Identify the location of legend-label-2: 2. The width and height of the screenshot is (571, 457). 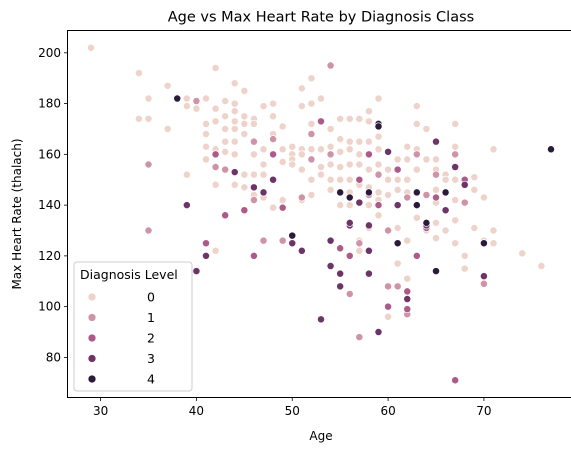
(151, 338).